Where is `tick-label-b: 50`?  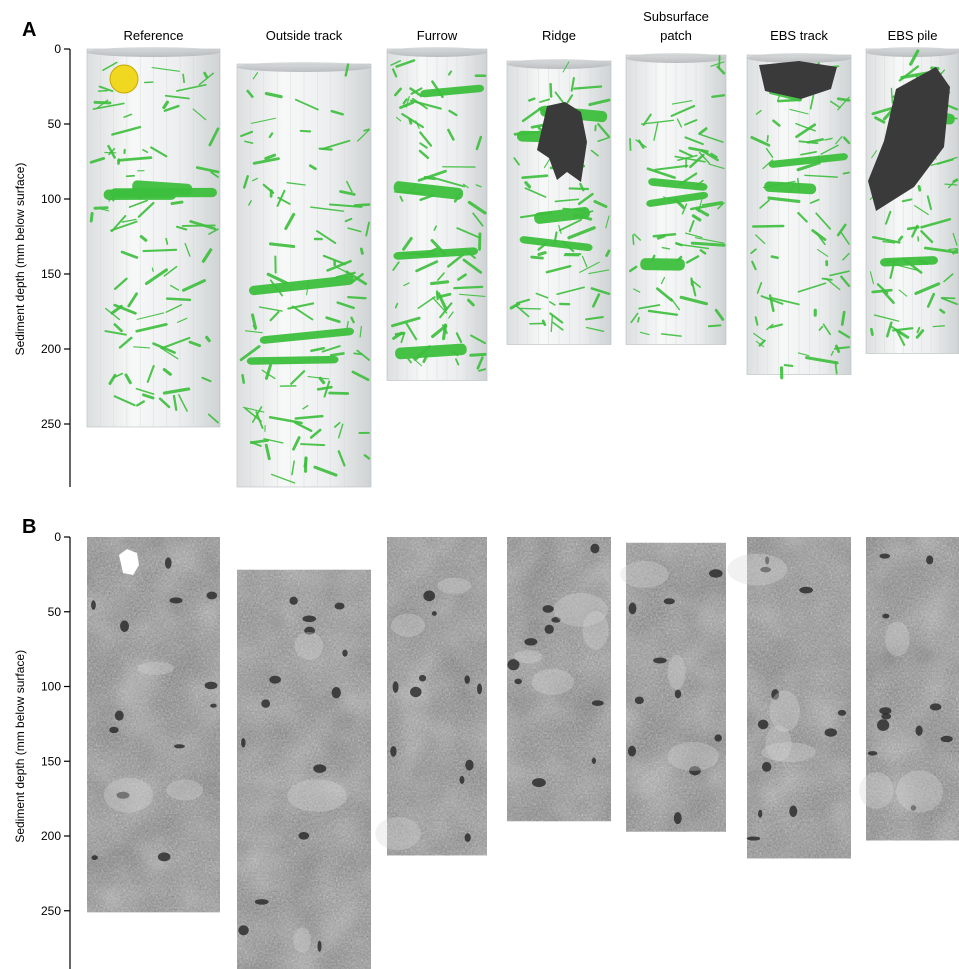
tick-label-b: 50 is located at coordinates (55, 612).